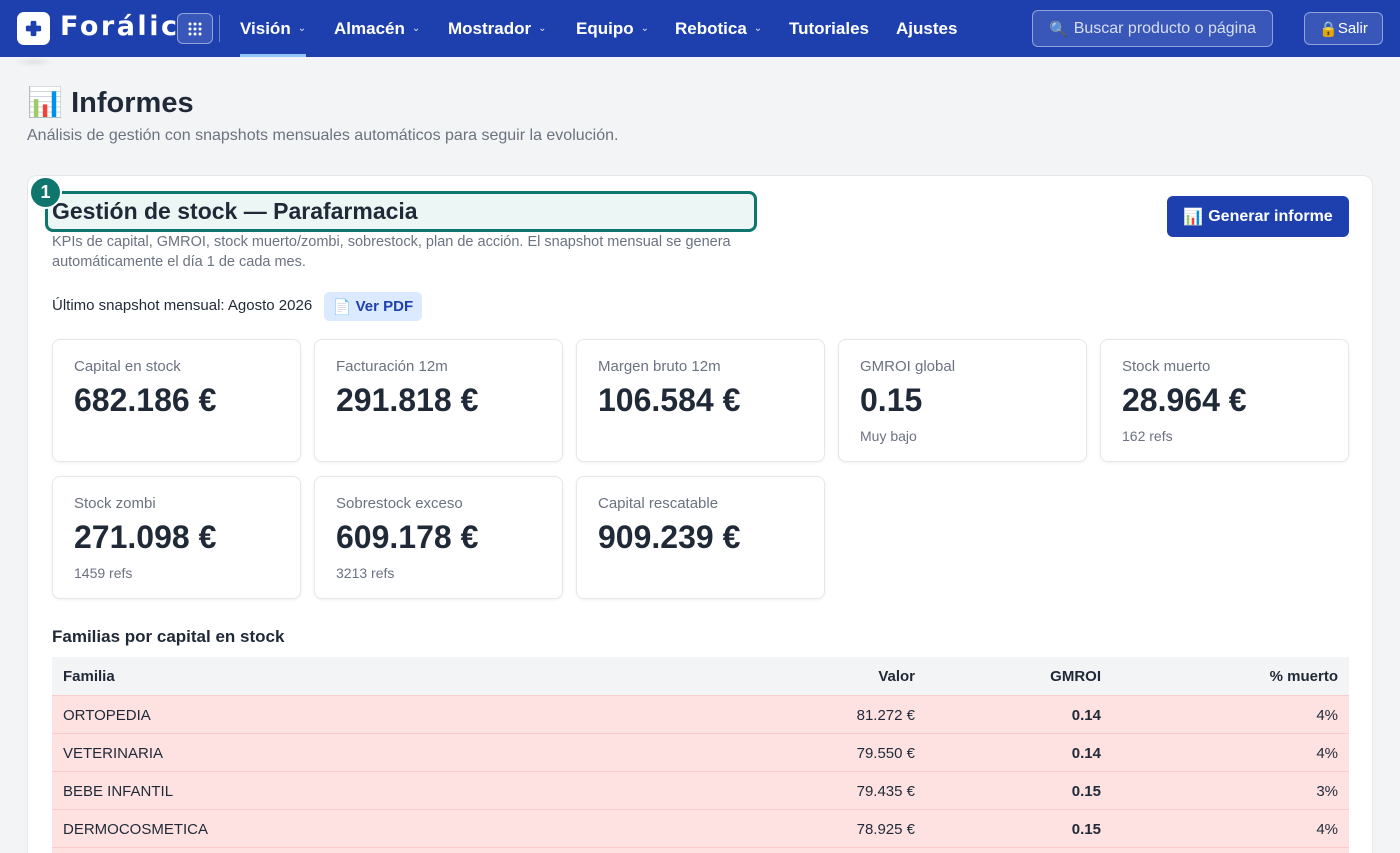 The height and width of the screenshot is (853, 1400). Describe the element at coordinates (896, 676) in the screenshot. I see `column-header-valor: Valor` at that location.